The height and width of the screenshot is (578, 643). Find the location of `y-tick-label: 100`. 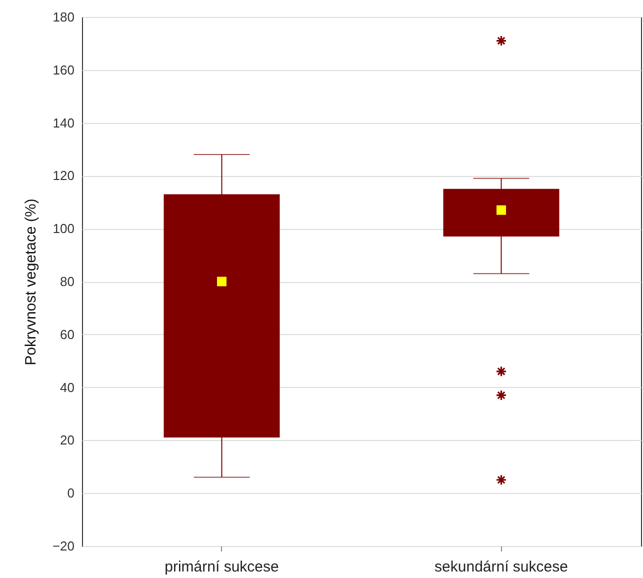

y-tick-label: 100 is located at coordinates (63, 228).